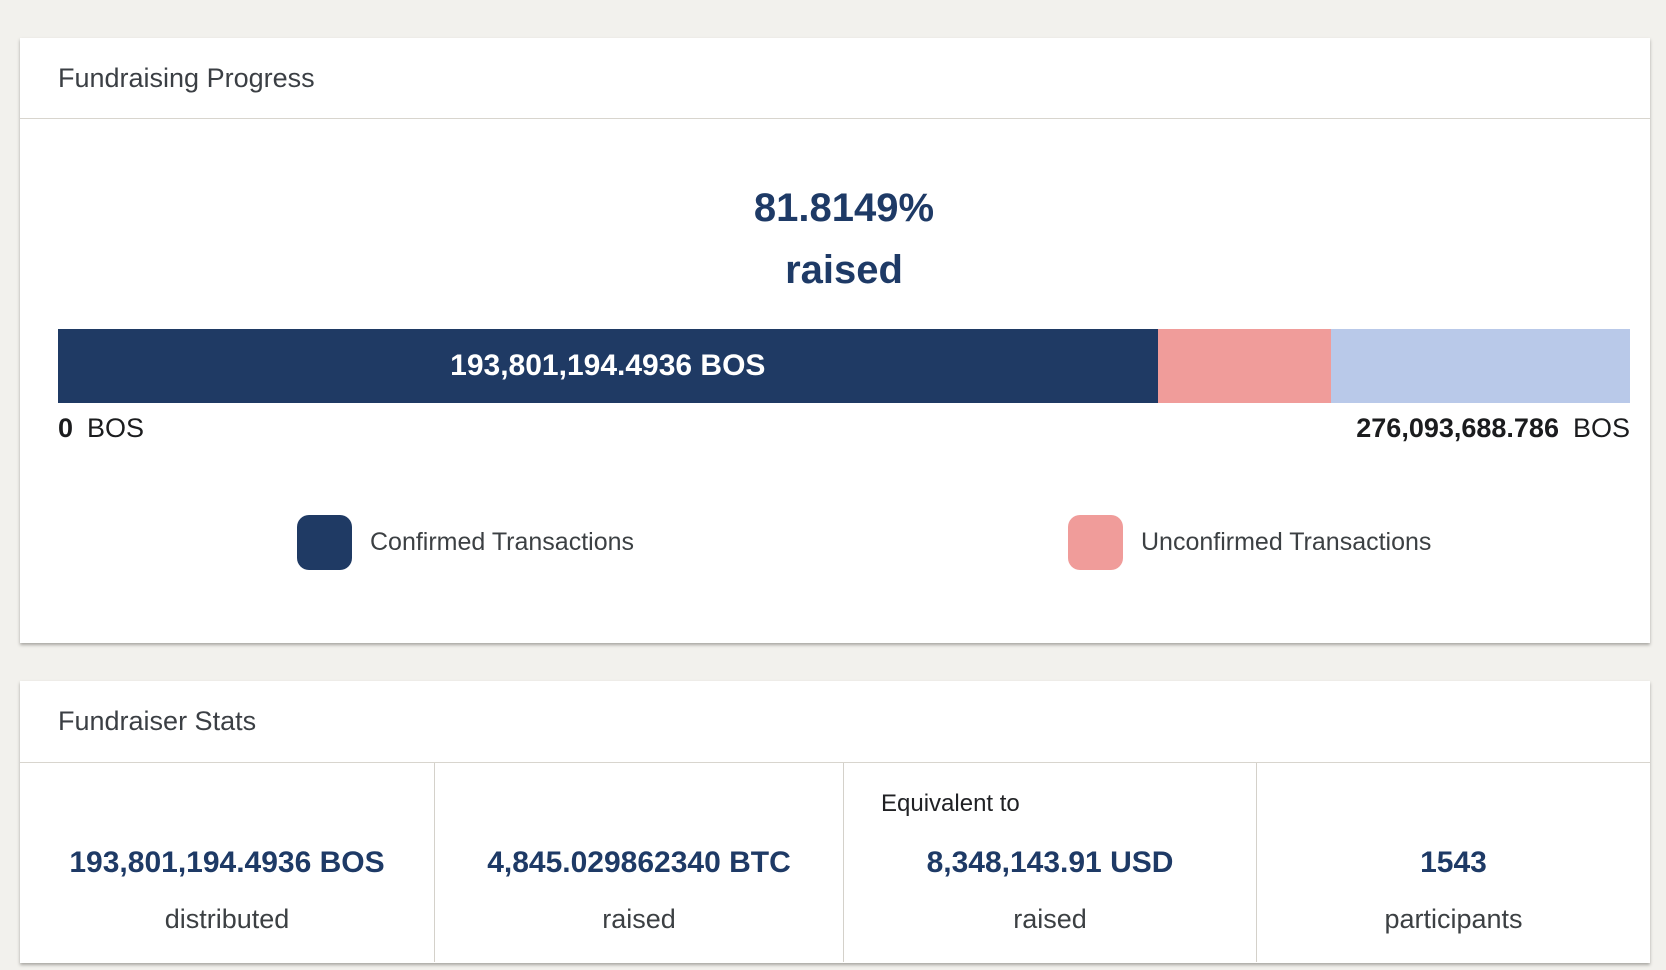 The height and width of the screenshot is (970, 1666). Describe the element at coordinates (835, 78) in the screenshot. I see `fundraising-progress-title: Fundraising Progress` at that location.